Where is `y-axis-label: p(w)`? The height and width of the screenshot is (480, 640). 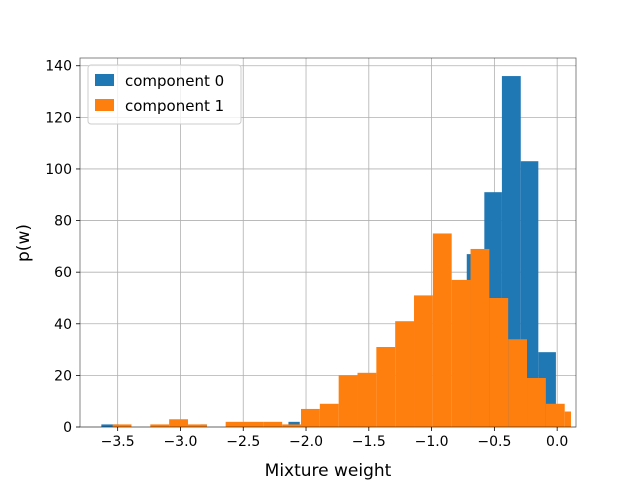 y-axis-label: p(w) is located at coordinates (24, 243).